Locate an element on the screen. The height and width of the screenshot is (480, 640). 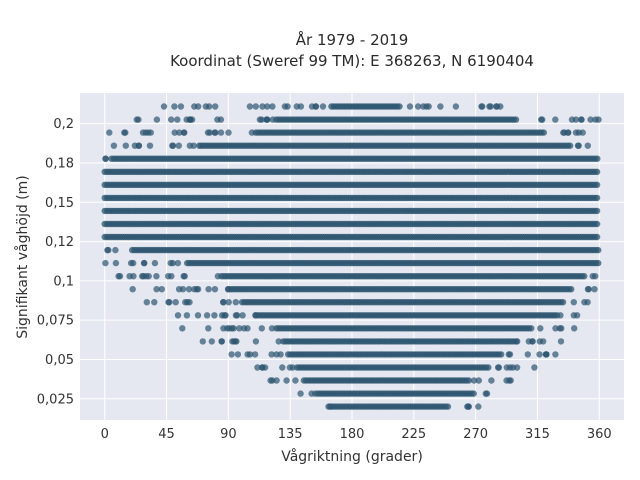
y-tick-label: 0,18 is located at coordinates (59, 163).